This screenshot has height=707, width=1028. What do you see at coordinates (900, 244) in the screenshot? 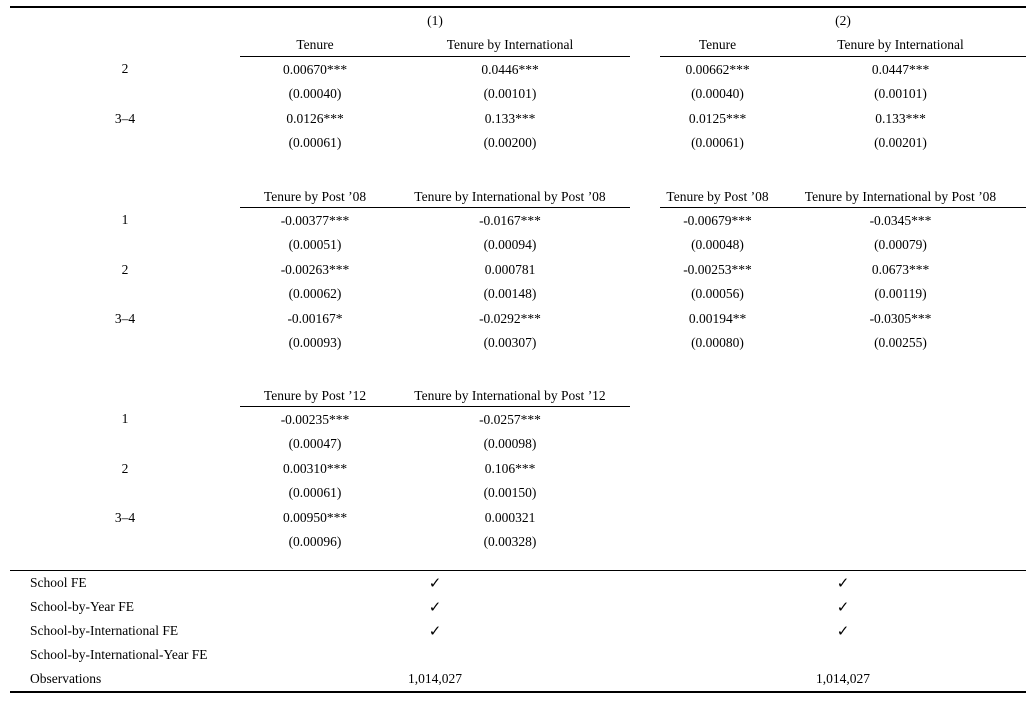
I see `se-cell: (0.00079)` at bounding box center [900, 244].